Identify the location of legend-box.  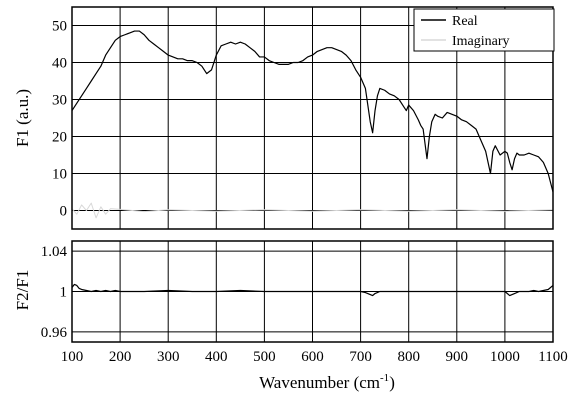
(484, 30).